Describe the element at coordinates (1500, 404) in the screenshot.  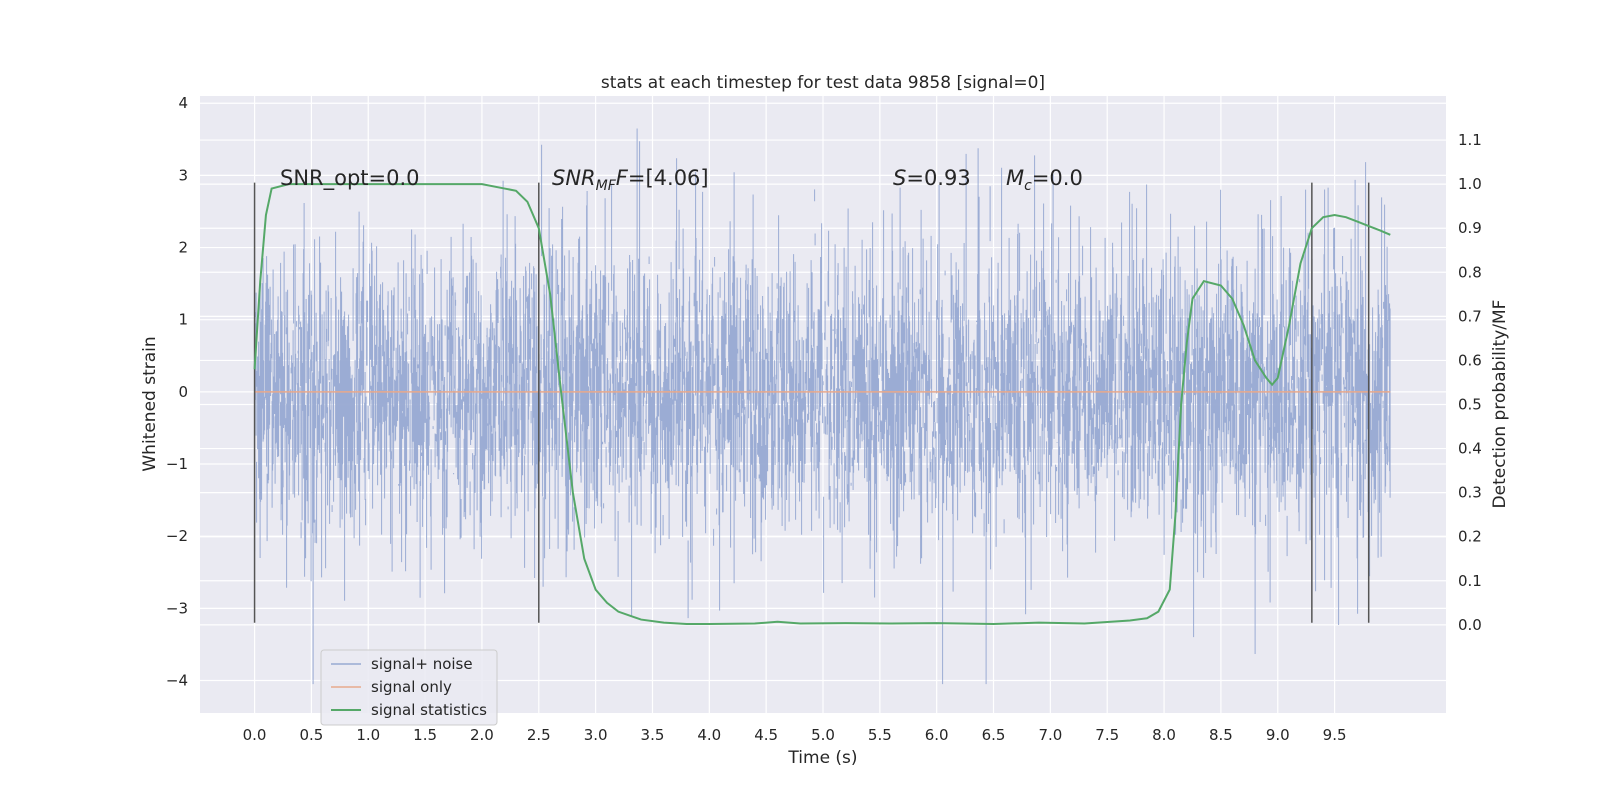
I see `y2-axis-label: Detection probability/MF` at that location.